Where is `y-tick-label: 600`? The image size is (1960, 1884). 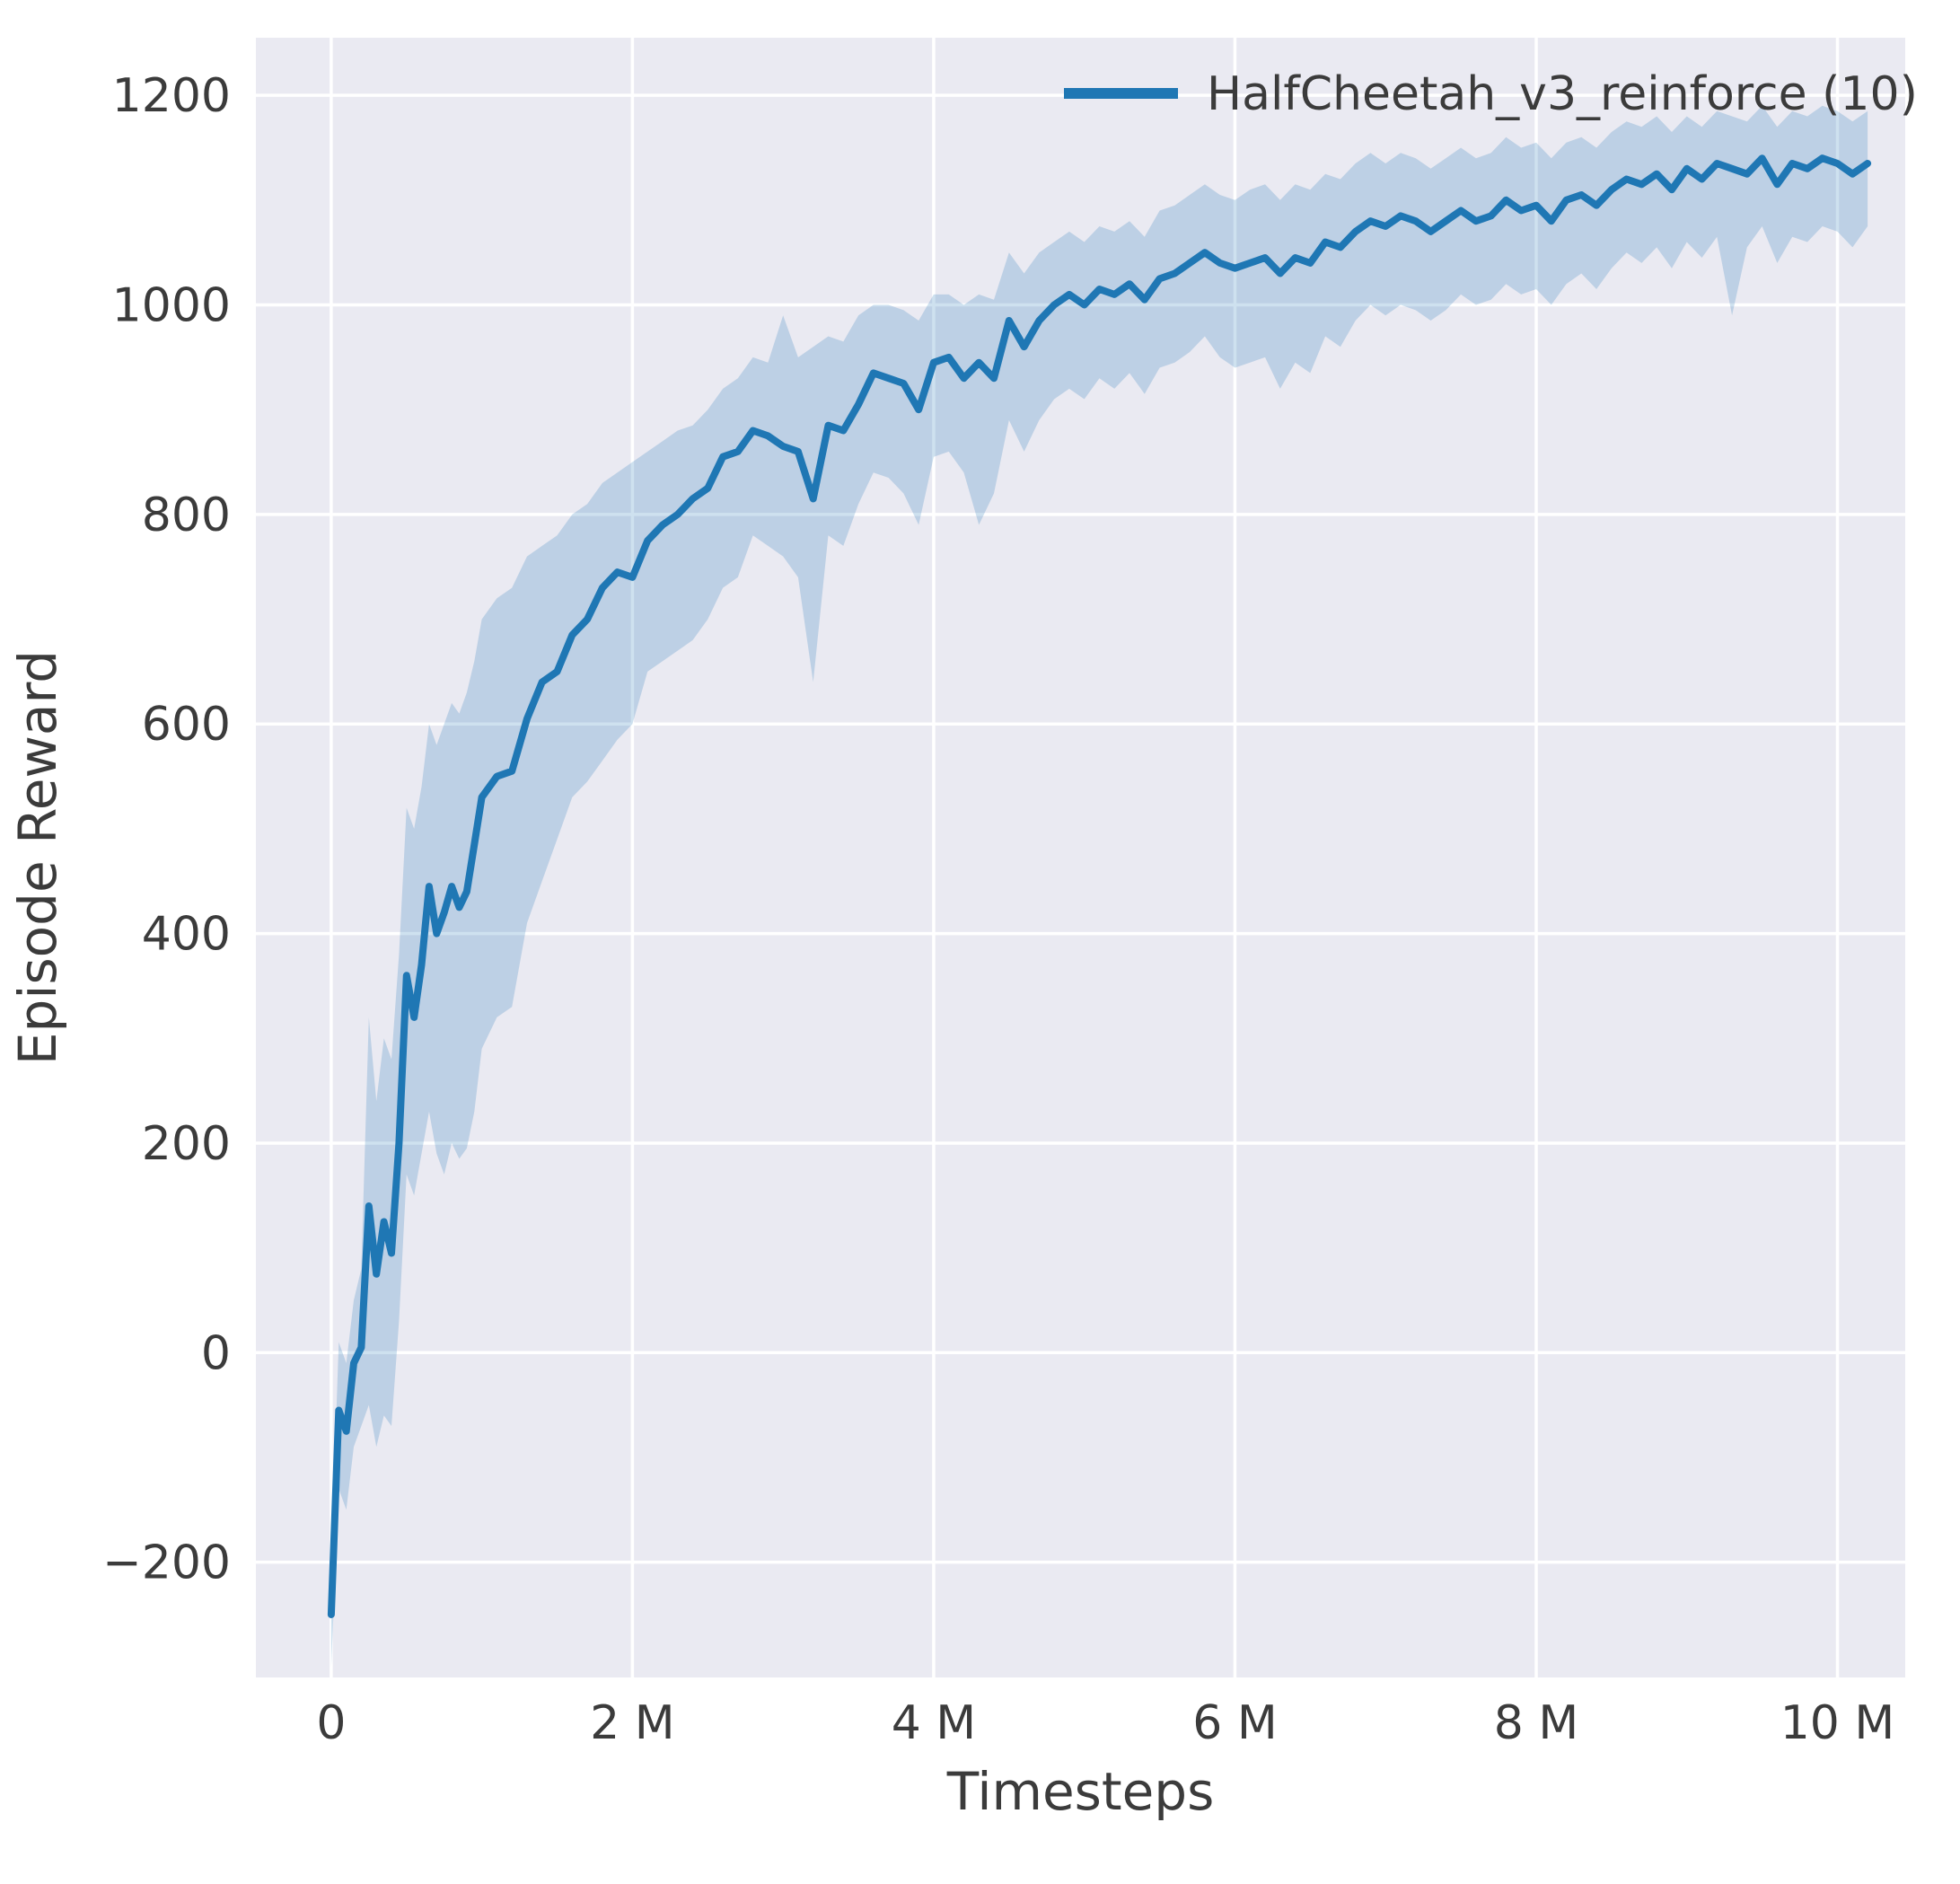
y-tick-label: 600 is located at coordinates (186, 725).